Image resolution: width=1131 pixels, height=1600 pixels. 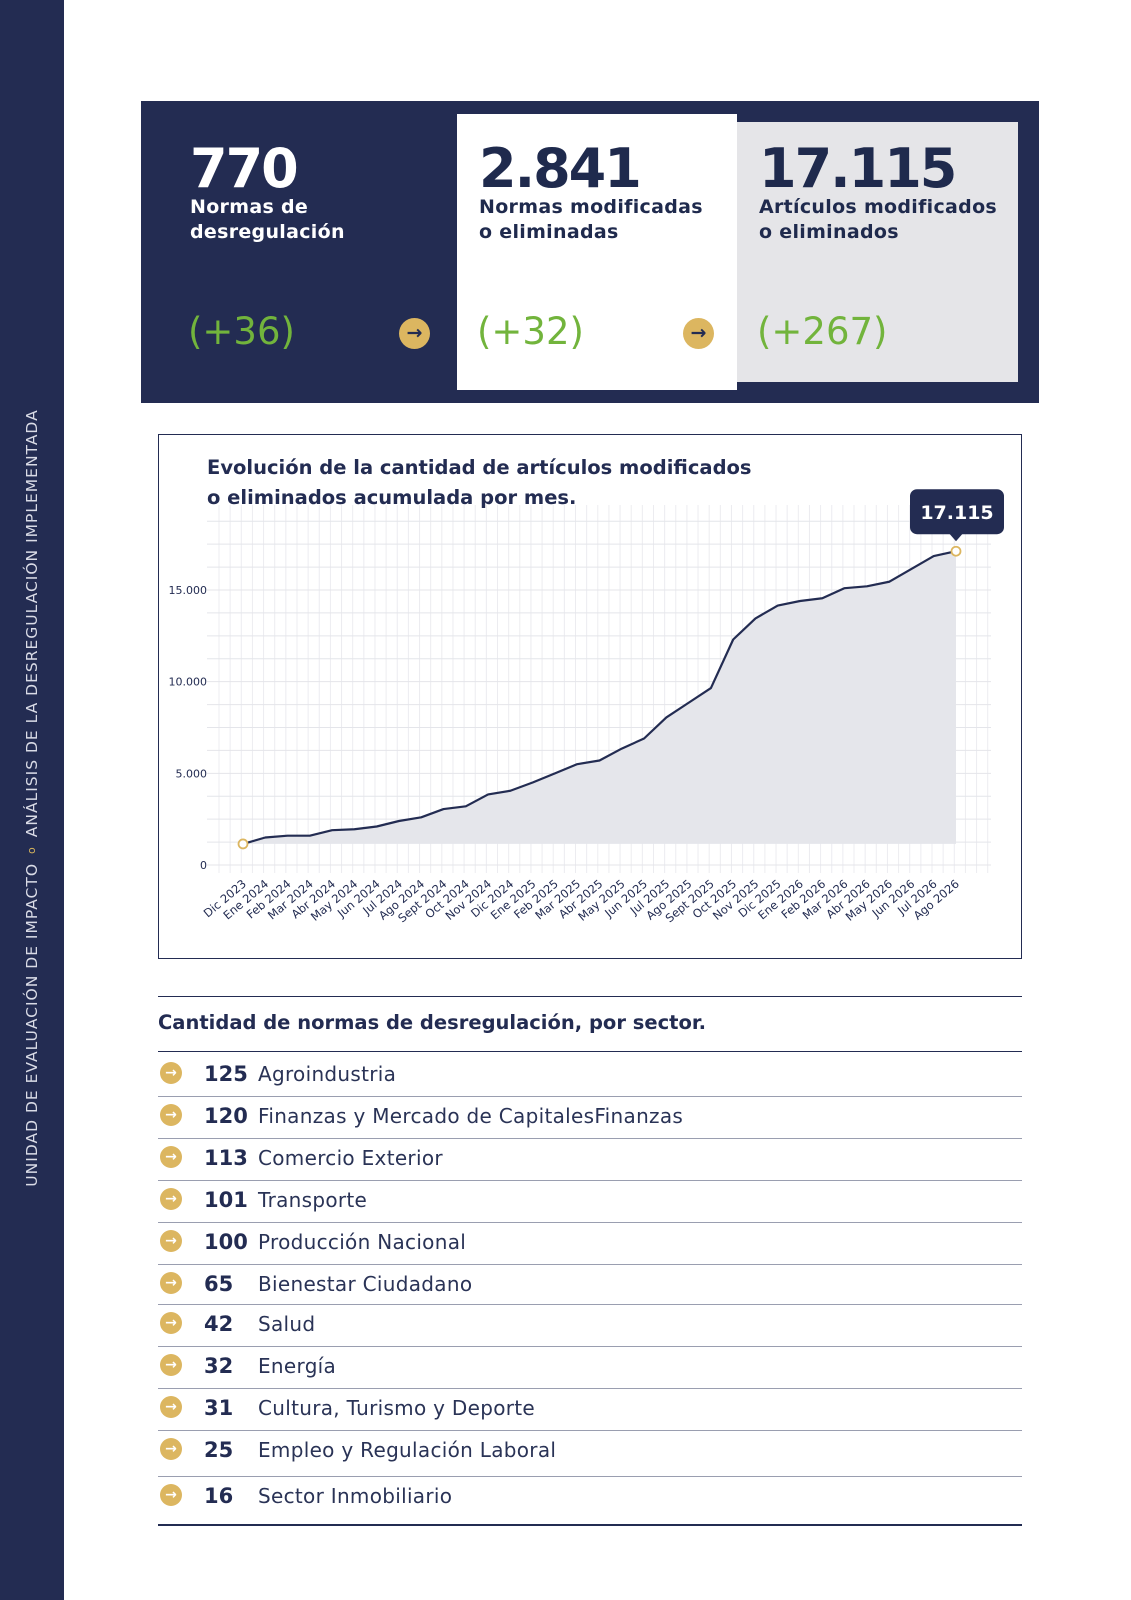 I want to click on stat-delta: (+32), so click(x=530, y=331).